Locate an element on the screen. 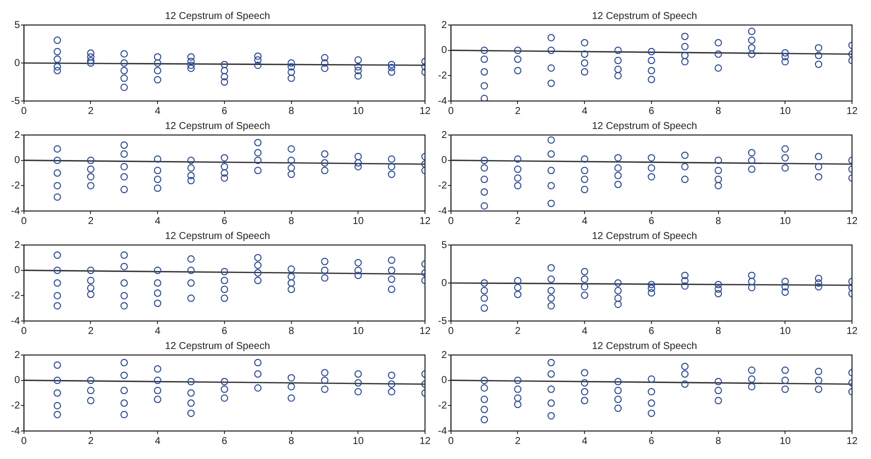 This screenshot has width=871, height=459. y-tick-label: 0 is located at coordinates (17, 160).